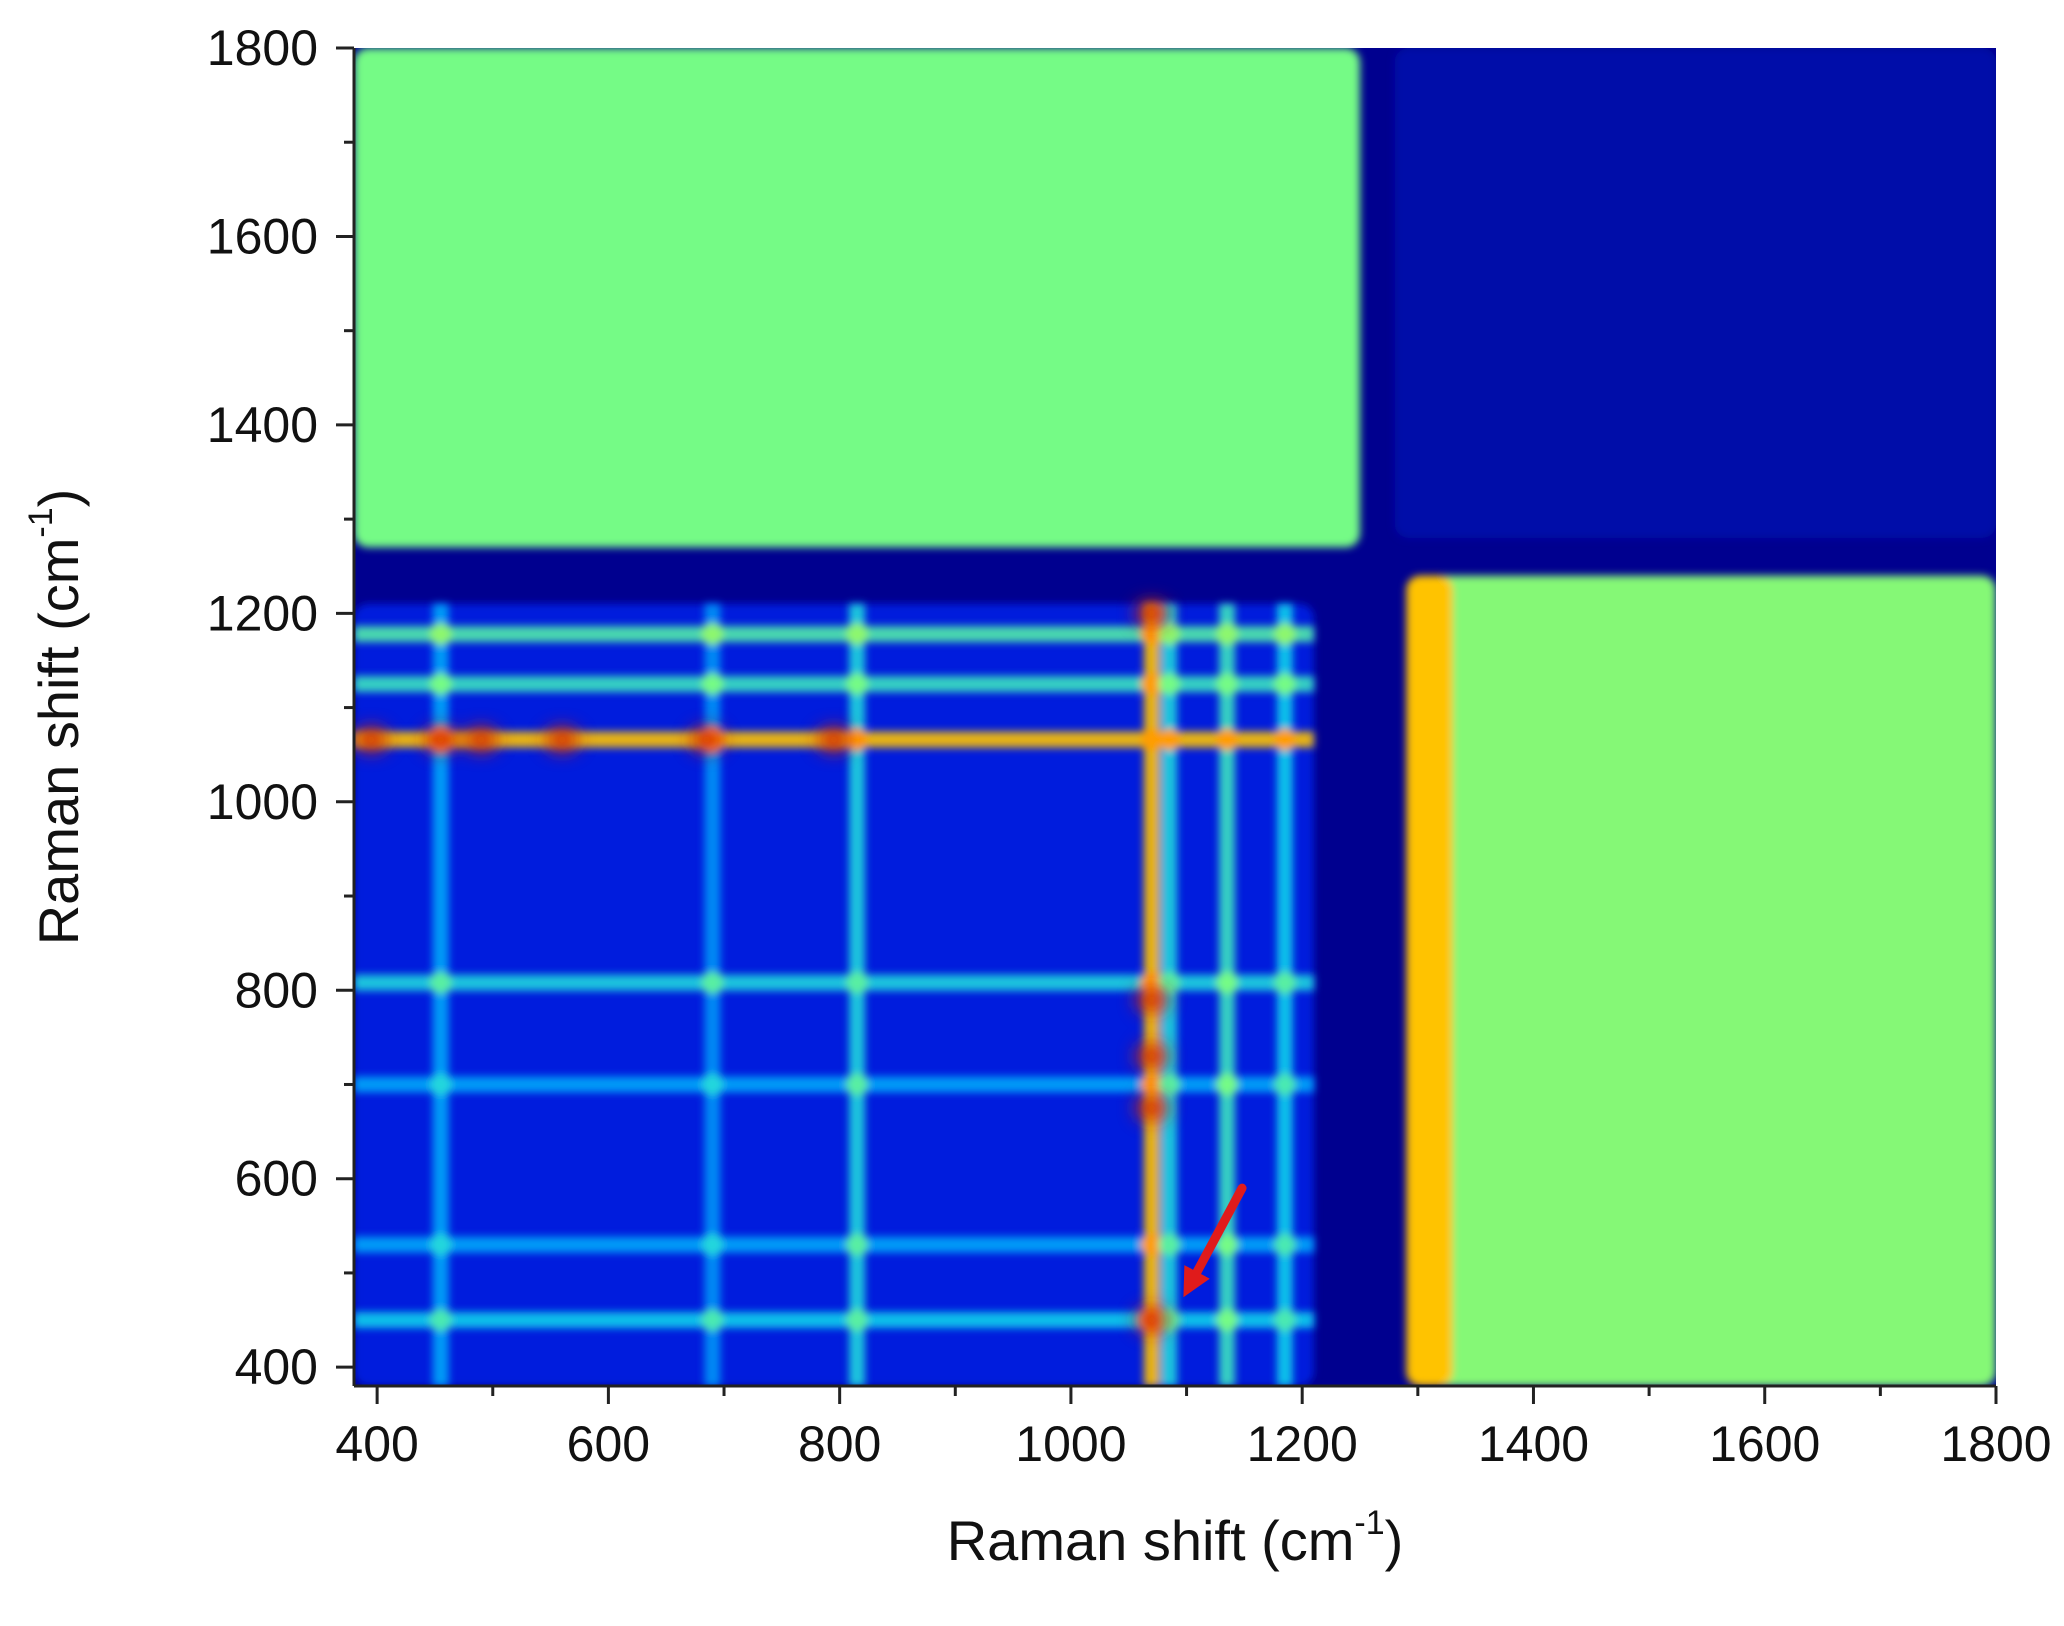 The image size is (2064, 1626). What do you see at coordinates (1070, 1444) in the screenshot?
I see `x-tick-label: 1000` at bounding box center [1070, 1444].